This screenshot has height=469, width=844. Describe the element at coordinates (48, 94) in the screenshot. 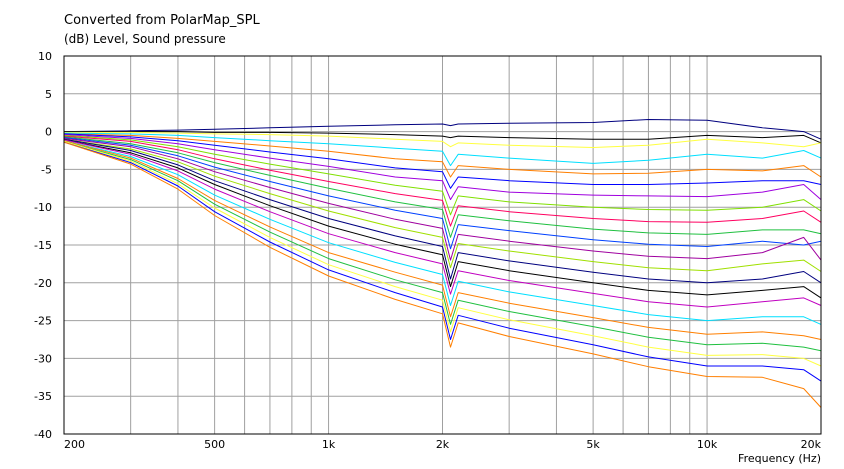

I see `y-tick-label: 5` at that location.